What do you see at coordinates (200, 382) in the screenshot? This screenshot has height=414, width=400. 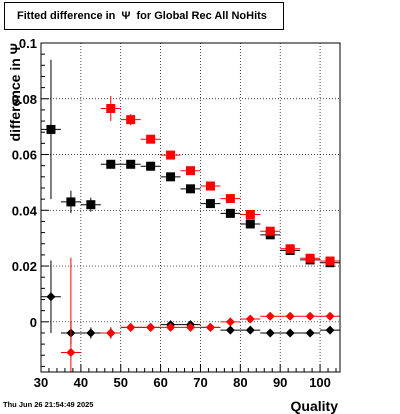 I see `x-tick-label: 70` at bounding box center [200, 382].